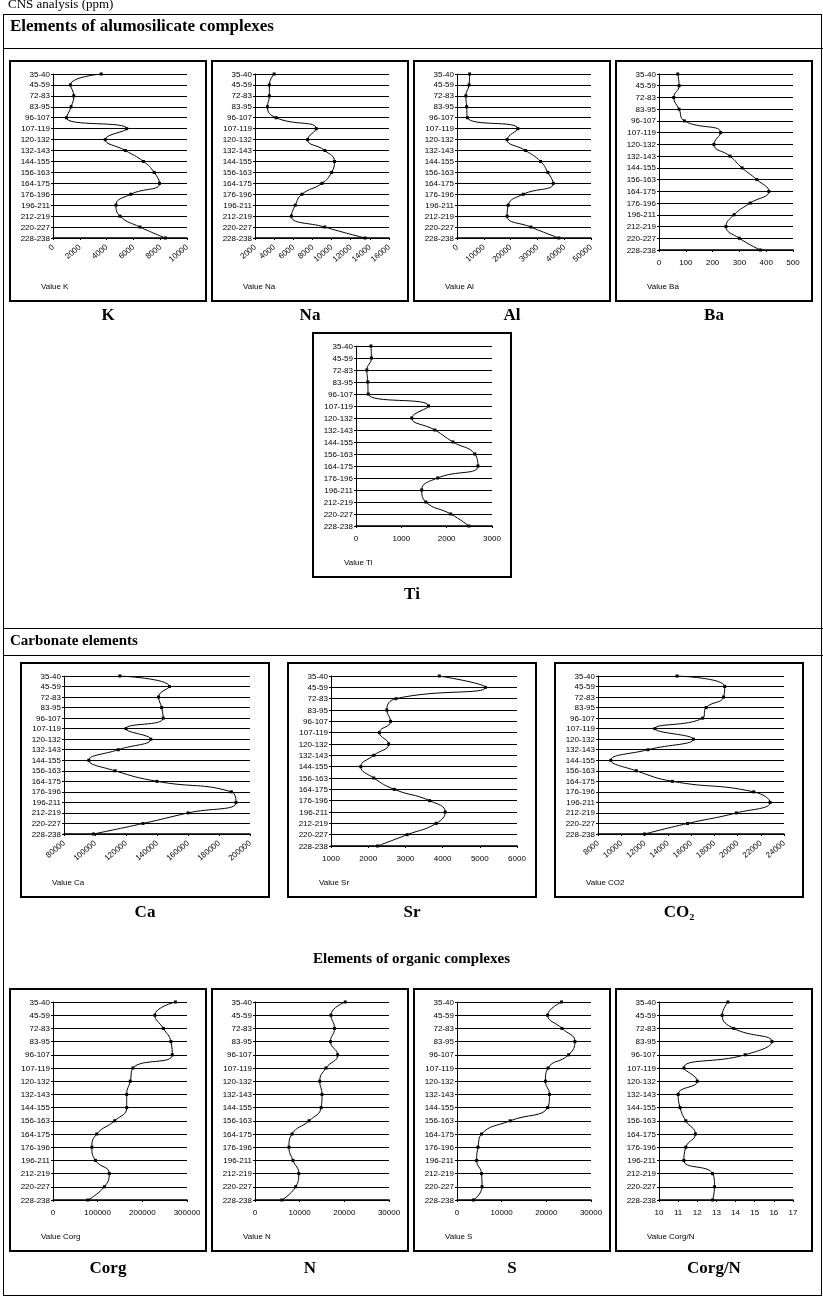  I want to click on x-tick-label: 300000, so click(187, 1212).